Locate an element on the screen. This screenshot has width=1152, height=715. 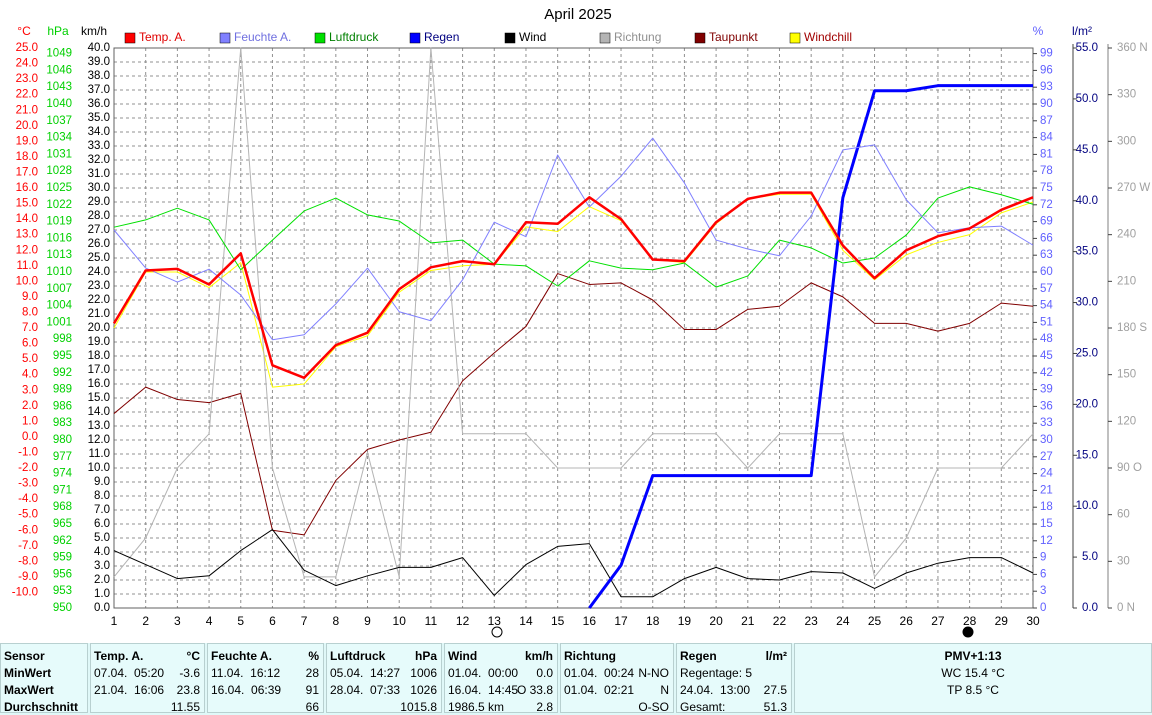
series-line is located at coordinates (573, 237).